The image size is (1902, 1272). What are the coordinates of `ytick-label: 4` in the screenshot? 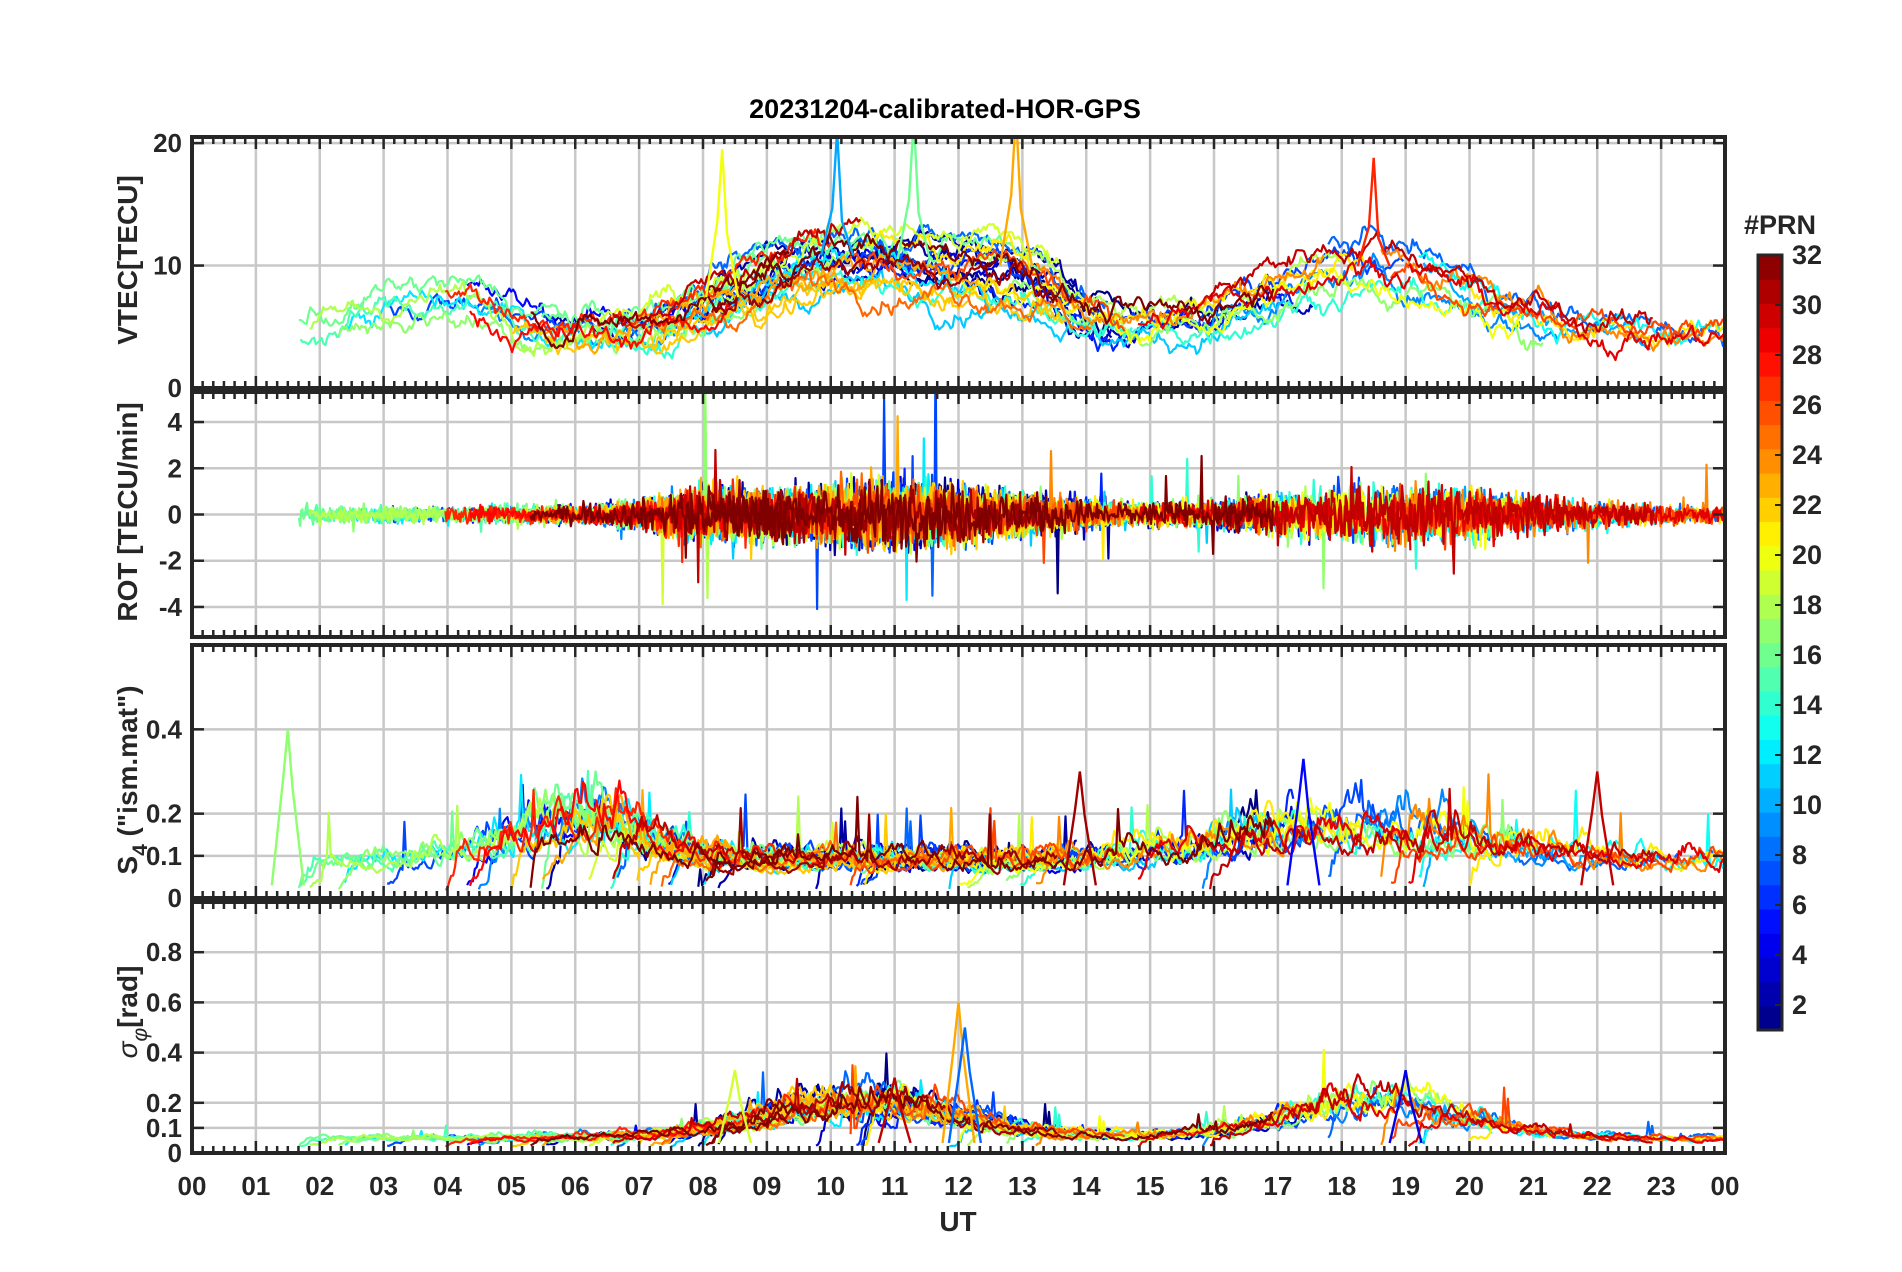 It's located at (175, 422).